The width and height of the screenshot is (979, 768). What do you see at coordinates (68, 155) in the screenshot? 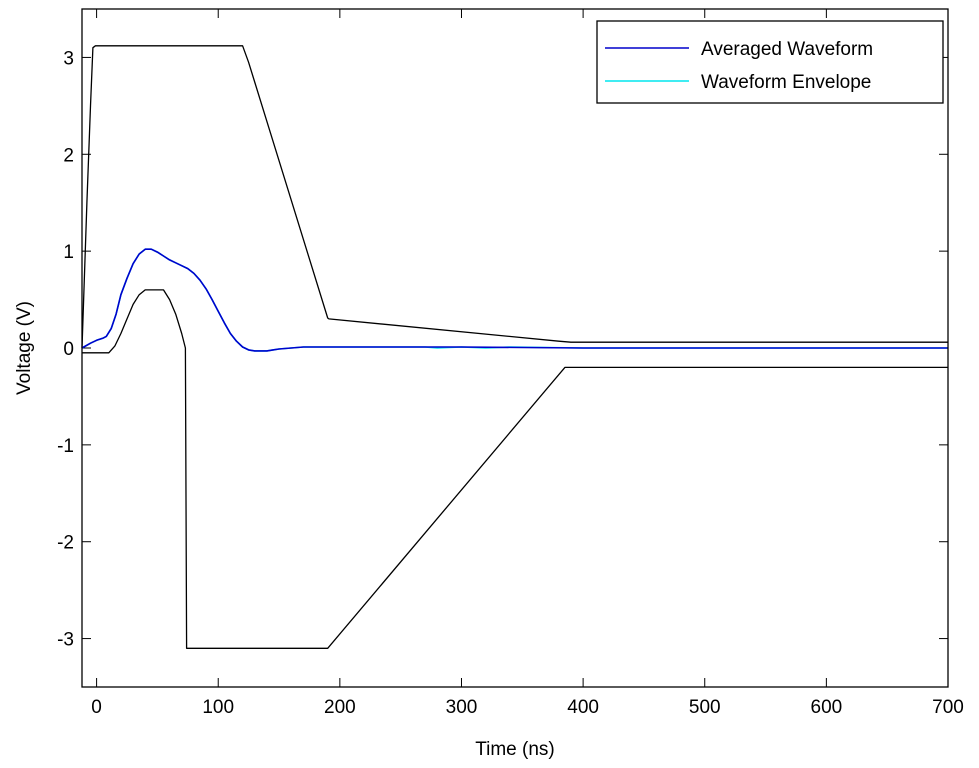
I see `y-tick-label: 2` at bounding box center [68, 155].